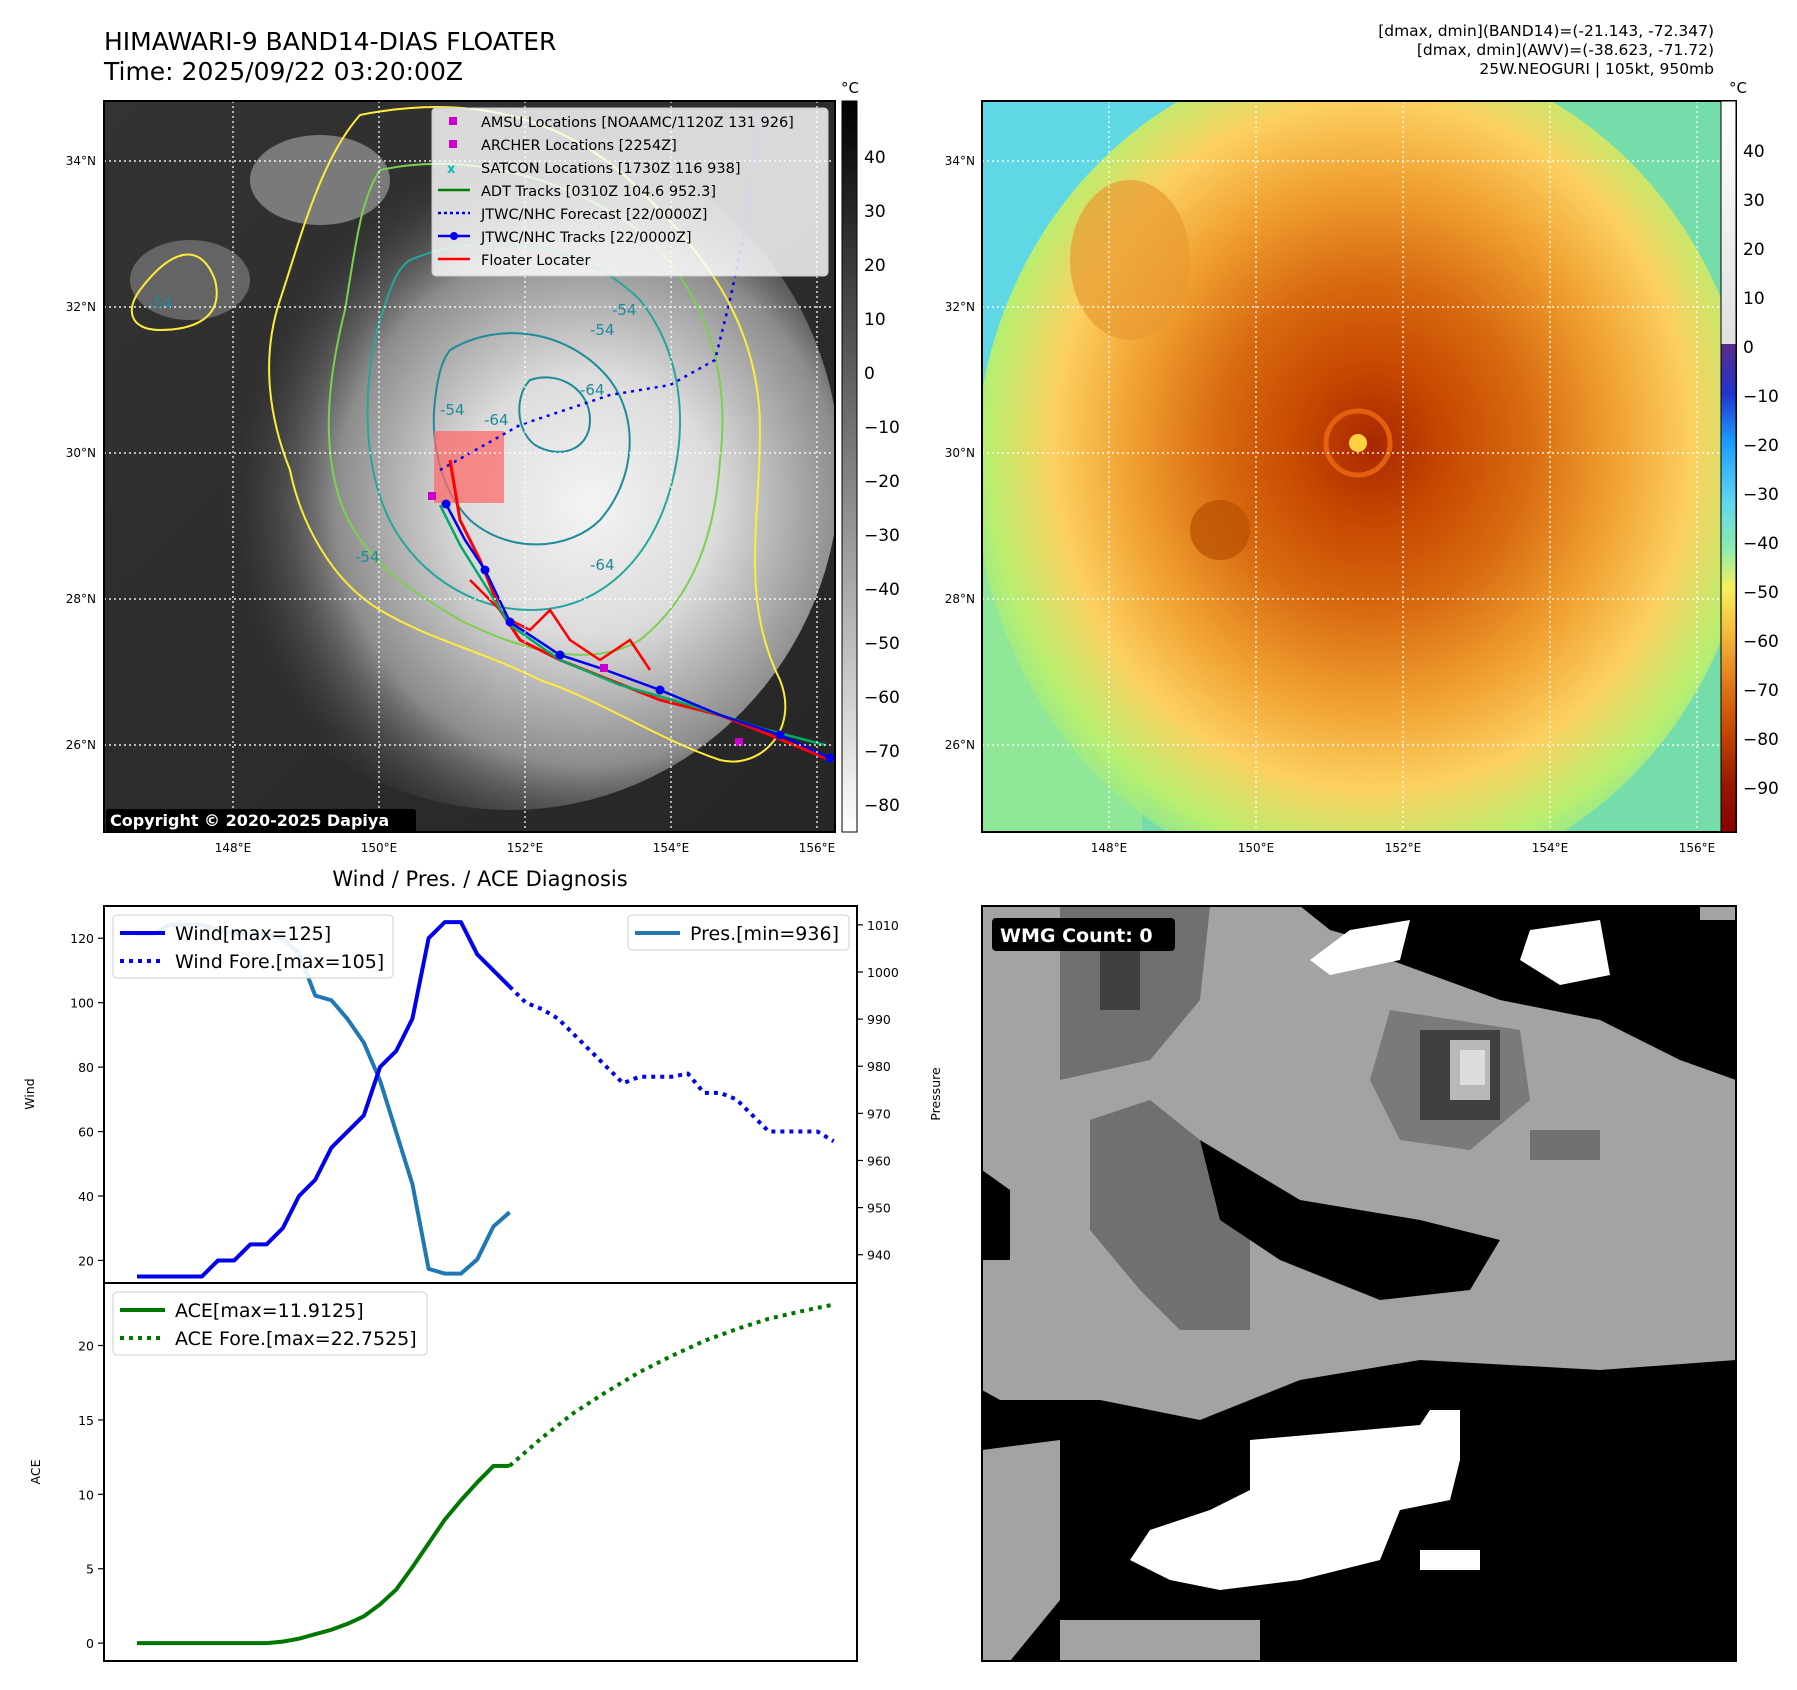 The height and width of the screenshot is (1690, 1797). What do you see at coordinates (879, 1066) in the screenshot?
I see `pressure-ytick-label: 980` at bounding box center [879, 1066].